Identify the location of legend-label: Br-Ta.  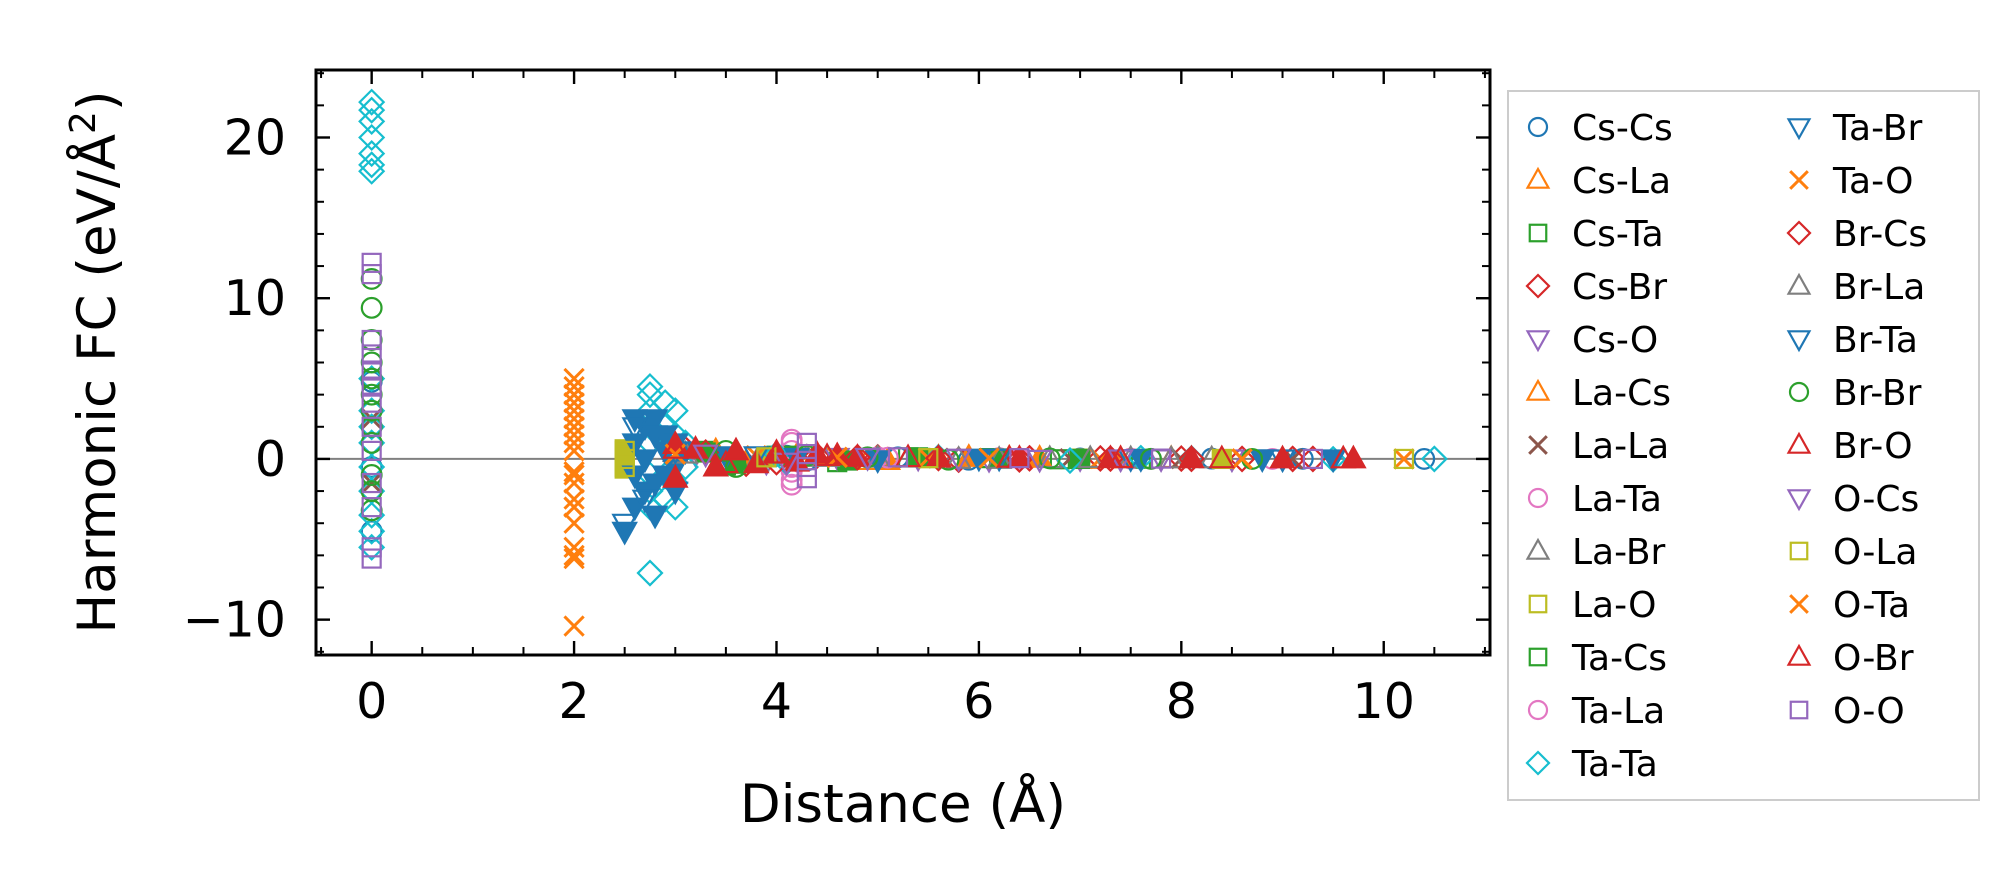
(1875, 340).